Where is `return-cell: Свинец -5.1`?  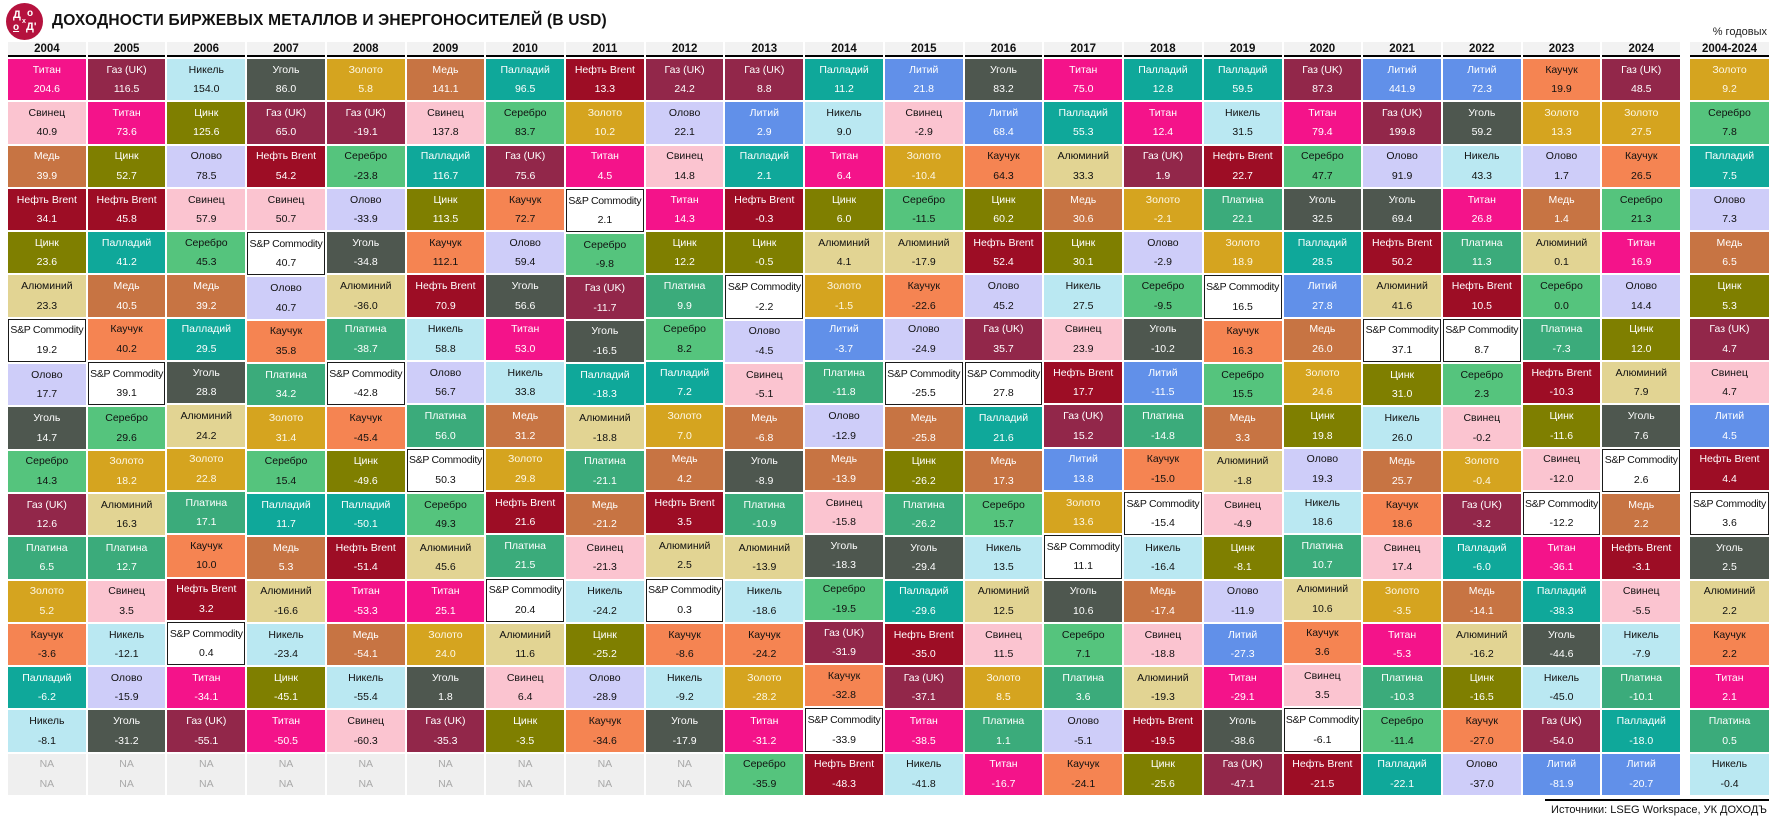 return-cell: Свинец -5.1 is located at coordinates (764, 385).